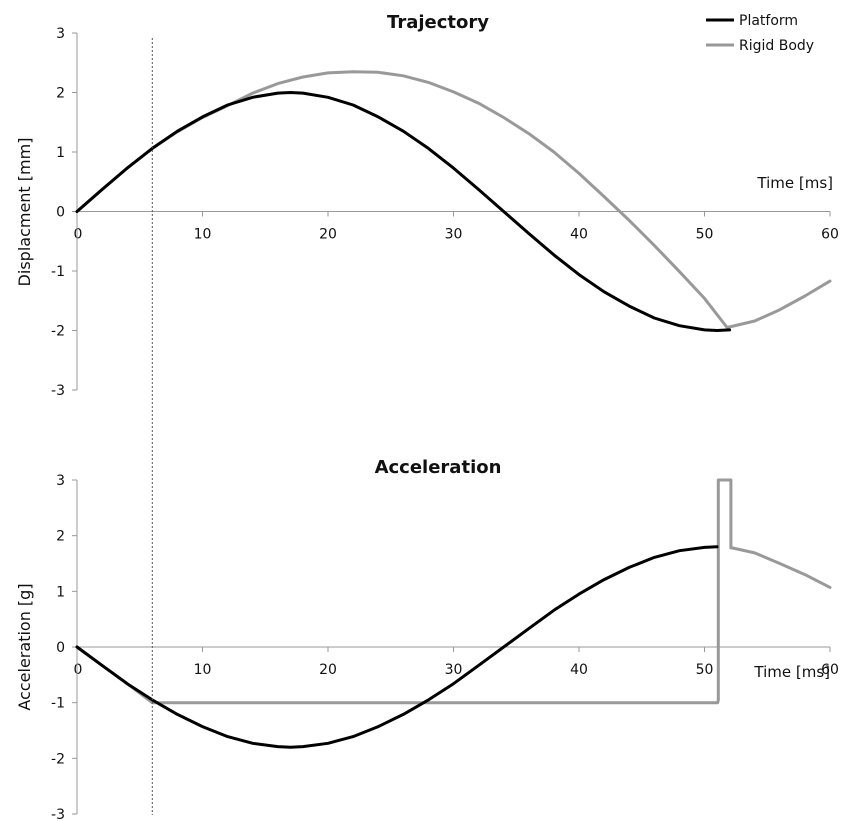 This screenshot has height=821, width=860. I want to click on chart-title: Trajectory, so click(438, 22).